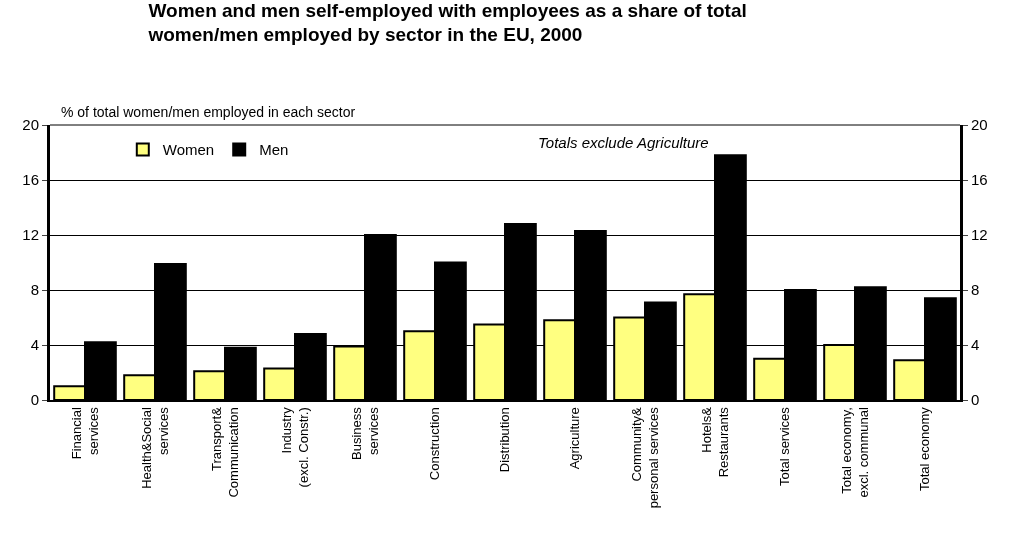 This screenshot has height=555, width=1010. Describe the element at coordinates (294, 447) in the screenshot. I see `x-tick-label: Industry (excl. Constr.)` at that location.